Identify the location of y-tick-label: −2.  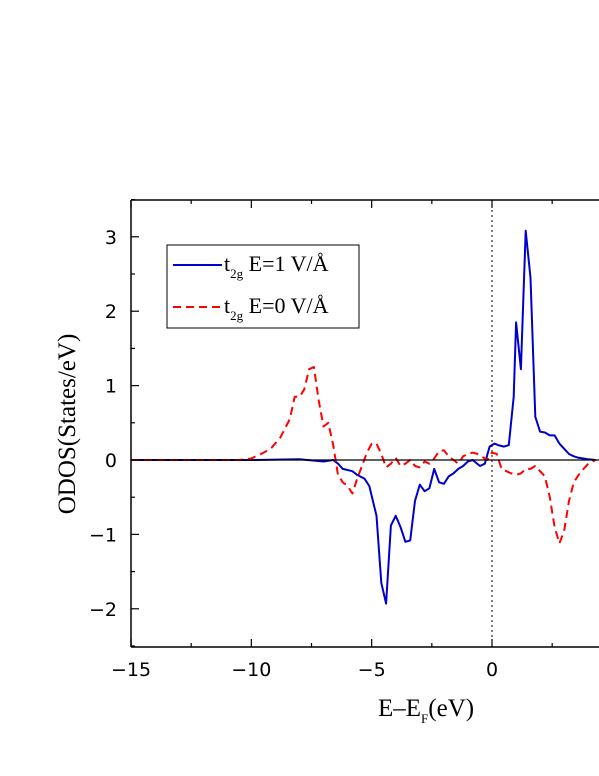
(103, 610).